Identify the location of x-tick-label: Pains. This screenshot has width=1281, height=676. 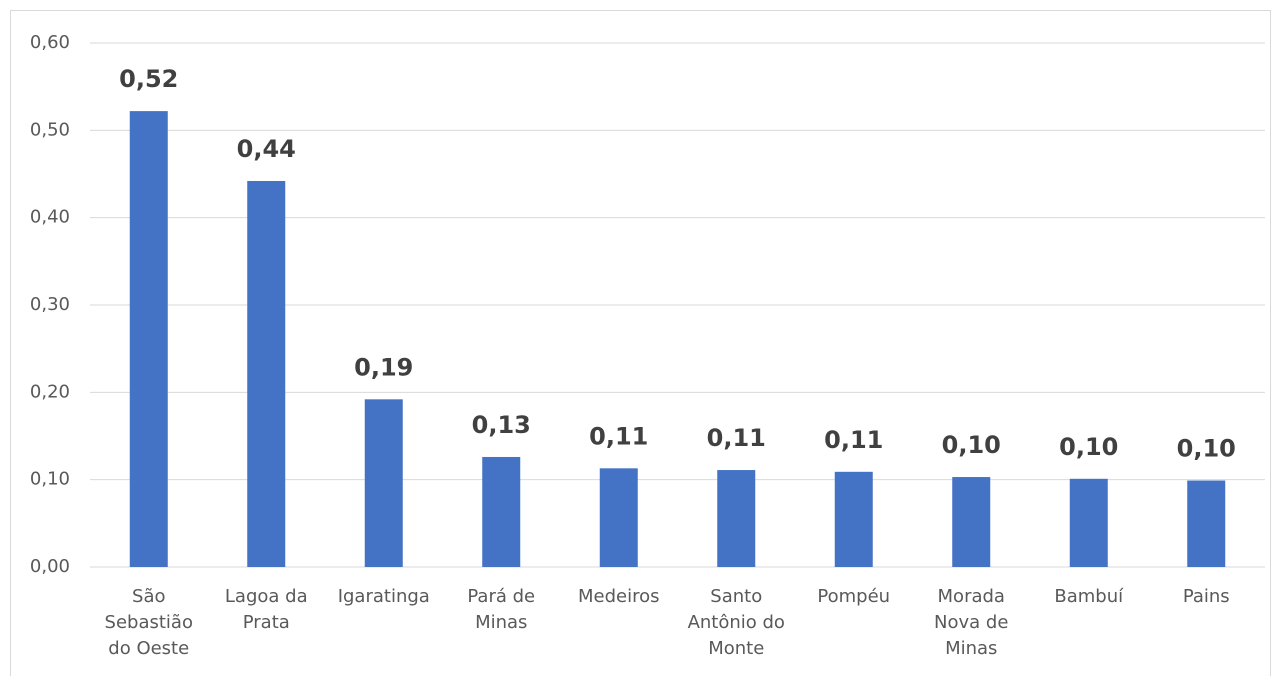
(1206, 596).